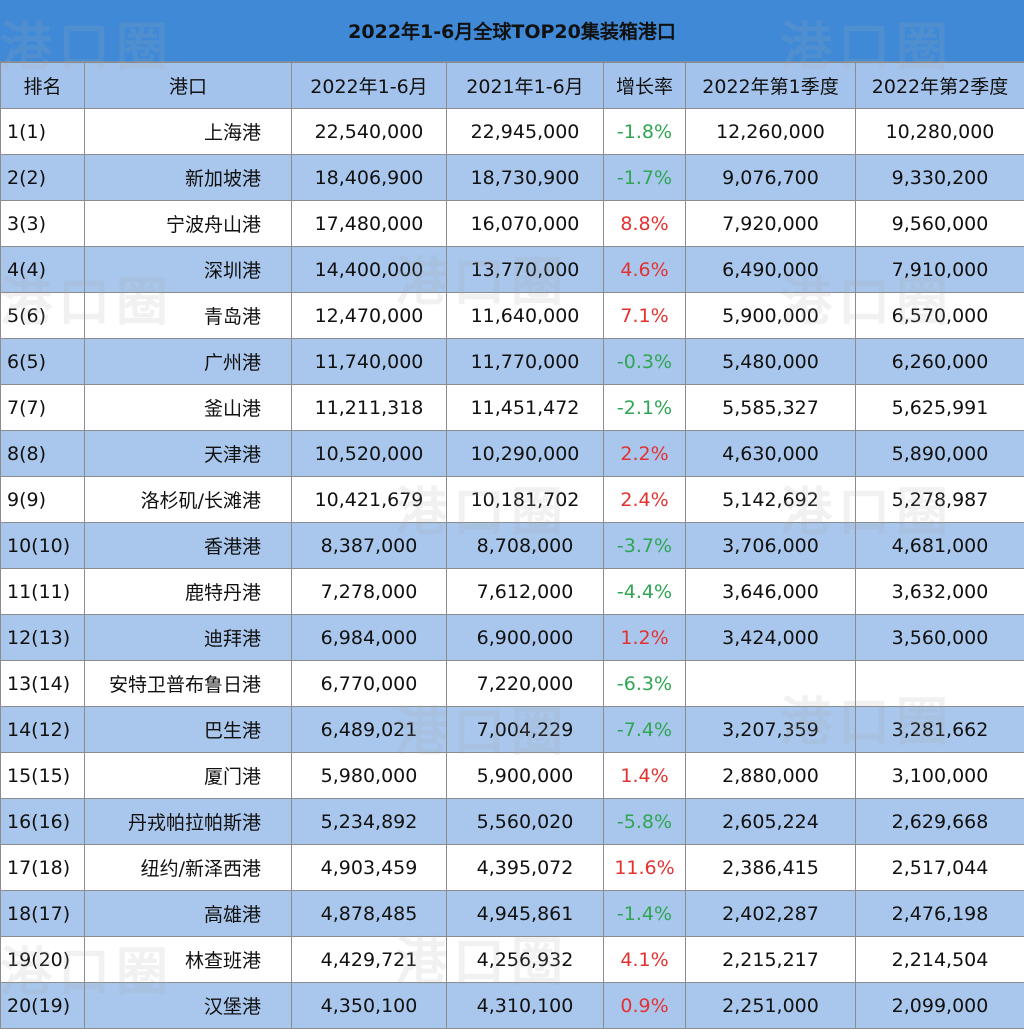 The height and width of the screenshot is (1033, 1024). I want to click on growth-cell: 0.9%, so click(644, 1005).